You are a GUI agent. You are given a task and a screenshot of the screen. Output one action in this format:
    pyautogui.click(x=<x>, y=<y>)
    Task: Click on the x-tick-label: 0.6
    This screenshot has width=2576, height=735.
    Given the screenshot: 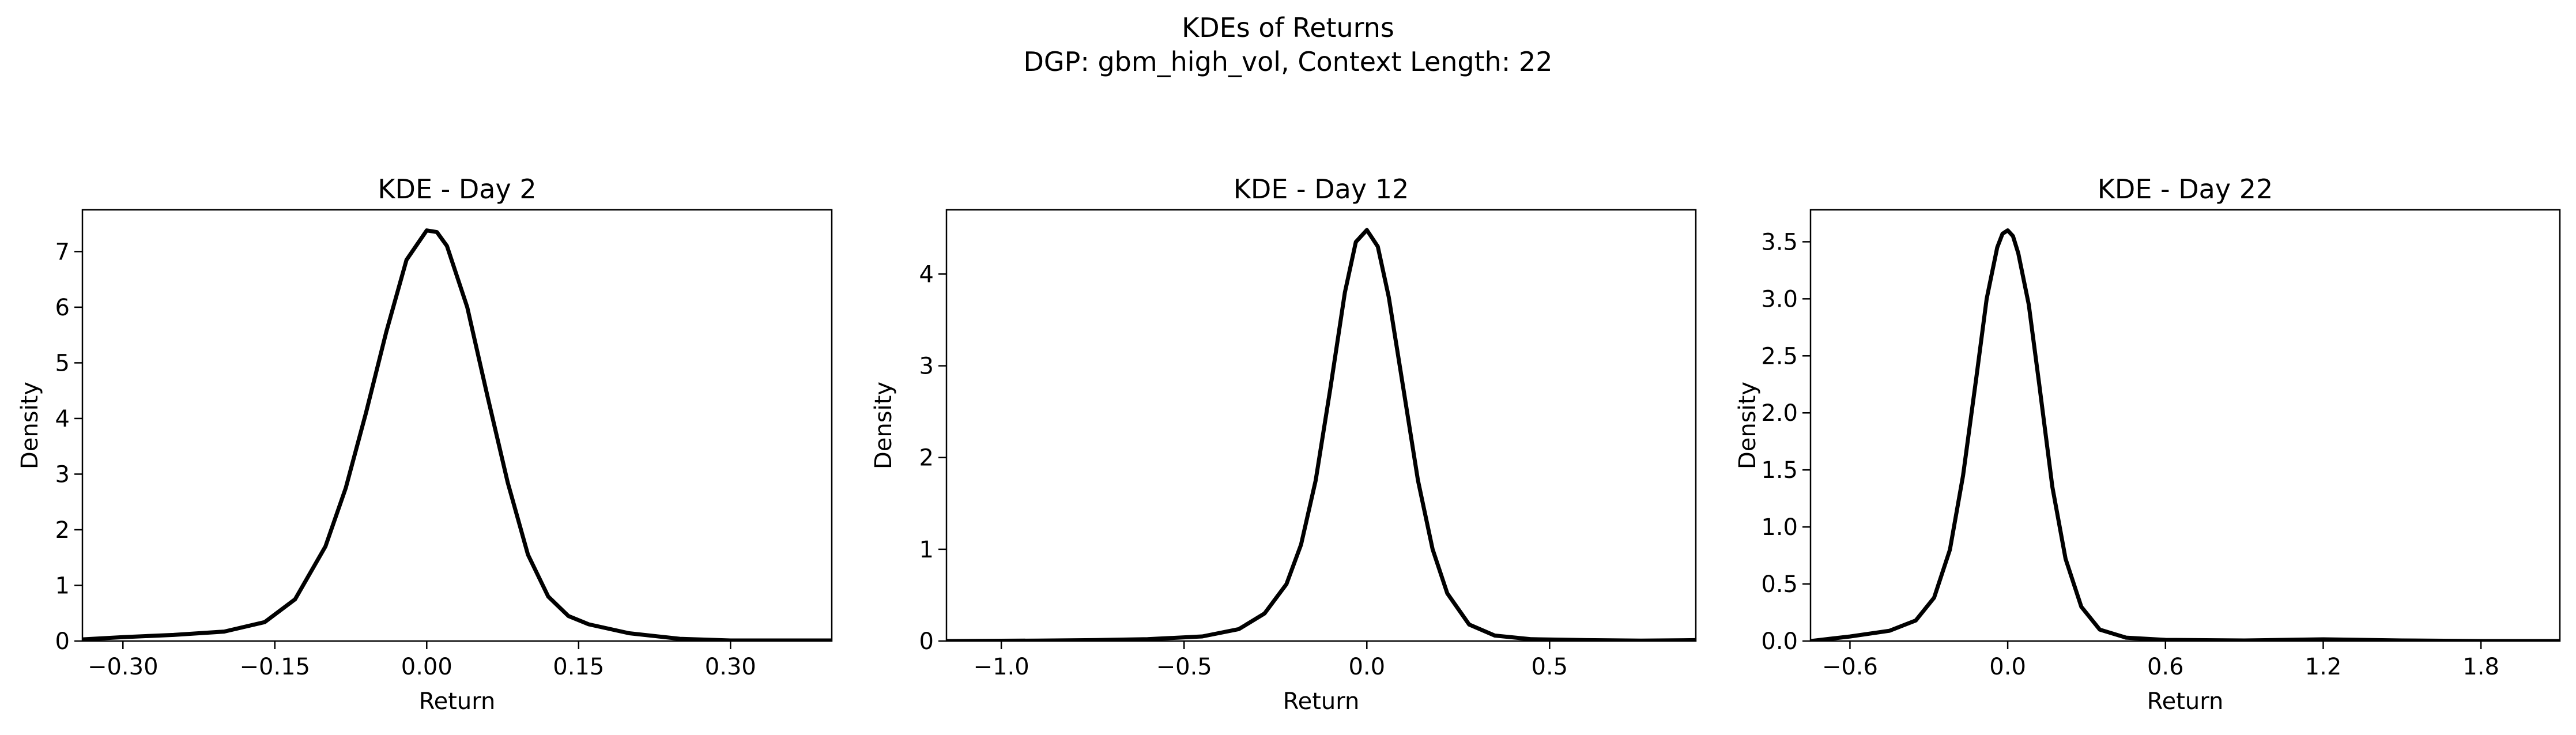 What is the action you would take?
    pyautogui.click(x=2165, y=667)
    